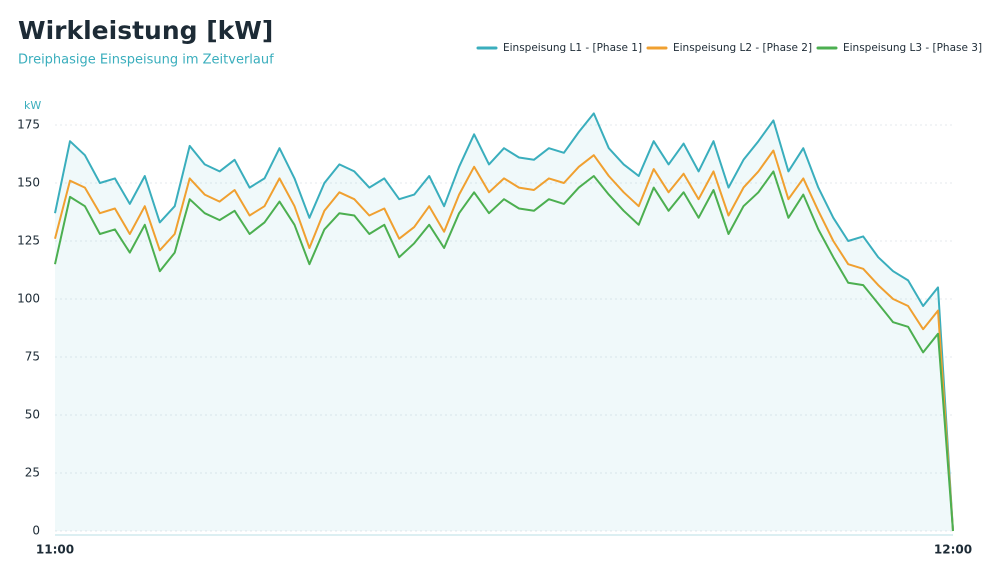  Describe the element at coordinates (953, 550) in the screenshot. I see `x-tick-label: 12:00` at that location.